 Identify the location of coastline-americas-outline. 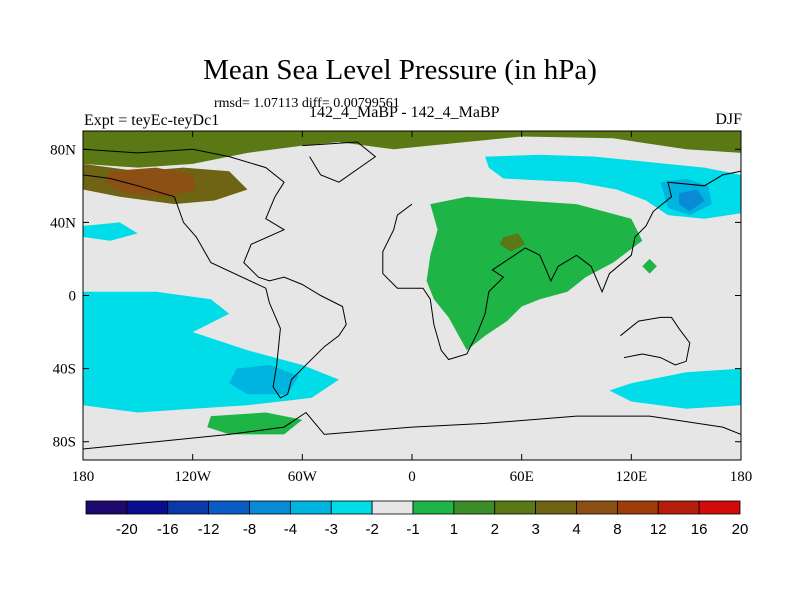
(215, 273).